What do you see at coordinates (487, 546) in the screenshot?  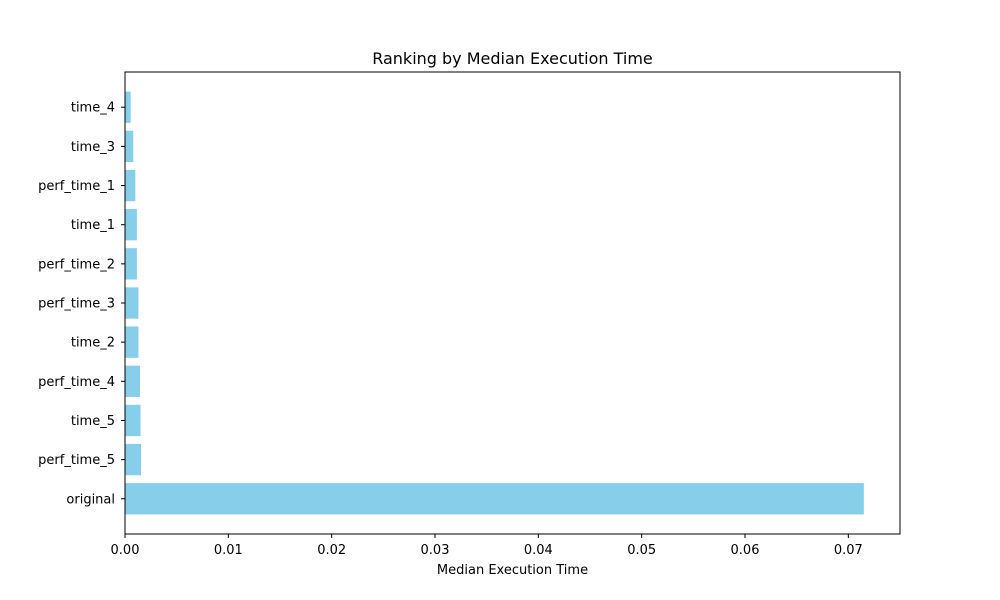 I see `x-axis-ticks: 0.00 0.01 0.02 0.03 0.04 0.05 0.06 0.07` at bounding box center [487, 546].